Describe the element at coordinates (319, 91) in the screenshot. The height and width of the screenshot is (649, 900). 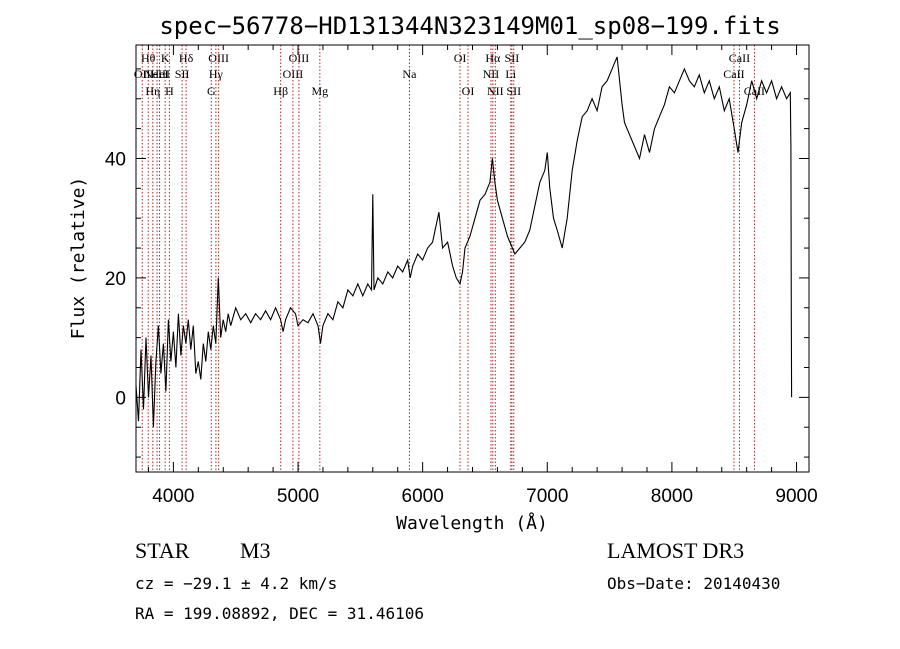
I see `spectral-line-label: Mg` at that location.